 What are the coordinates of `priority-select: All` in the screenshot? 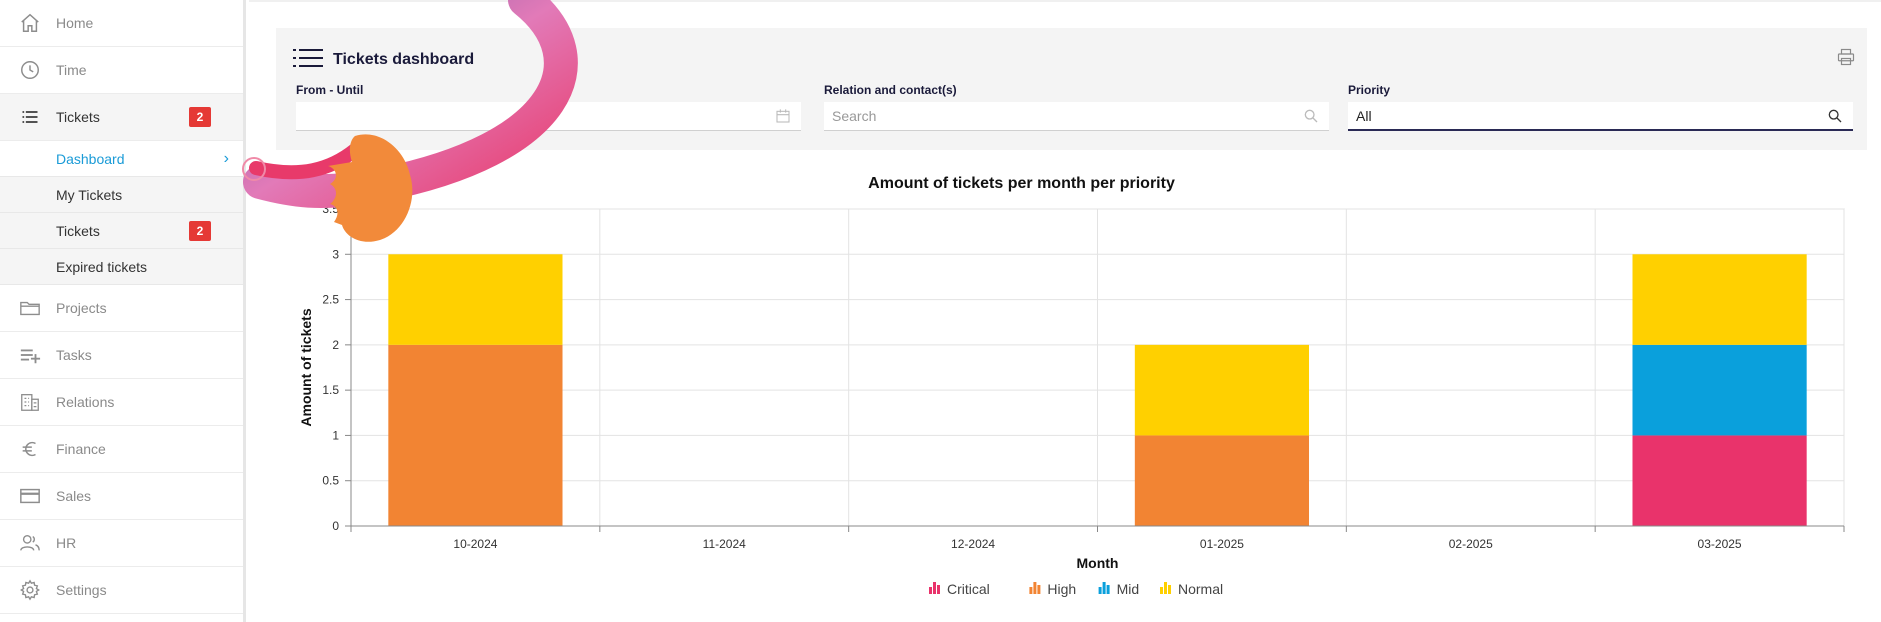 It's located at (1600, 116).